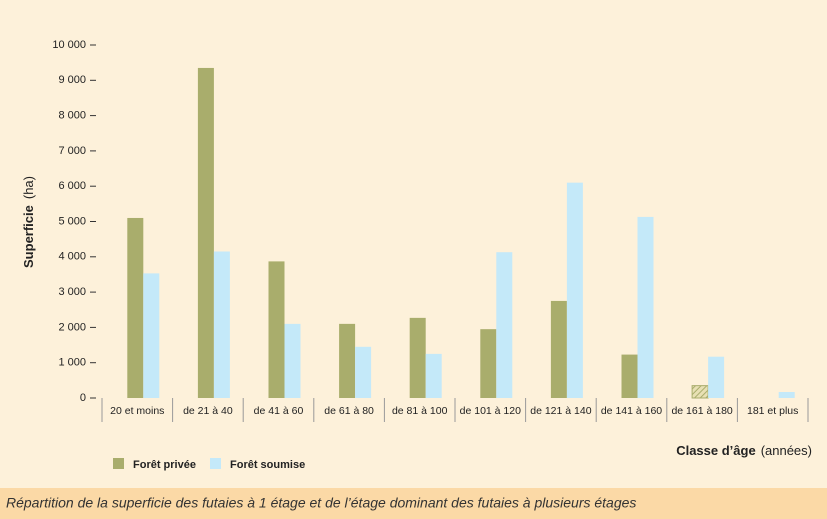 This screenshot has width=827, height=519. What do you see at coordinates (631, 411) in the screenshot?
I see `x-tick-label: de 141 à 160` at bounding box center [631, 411].